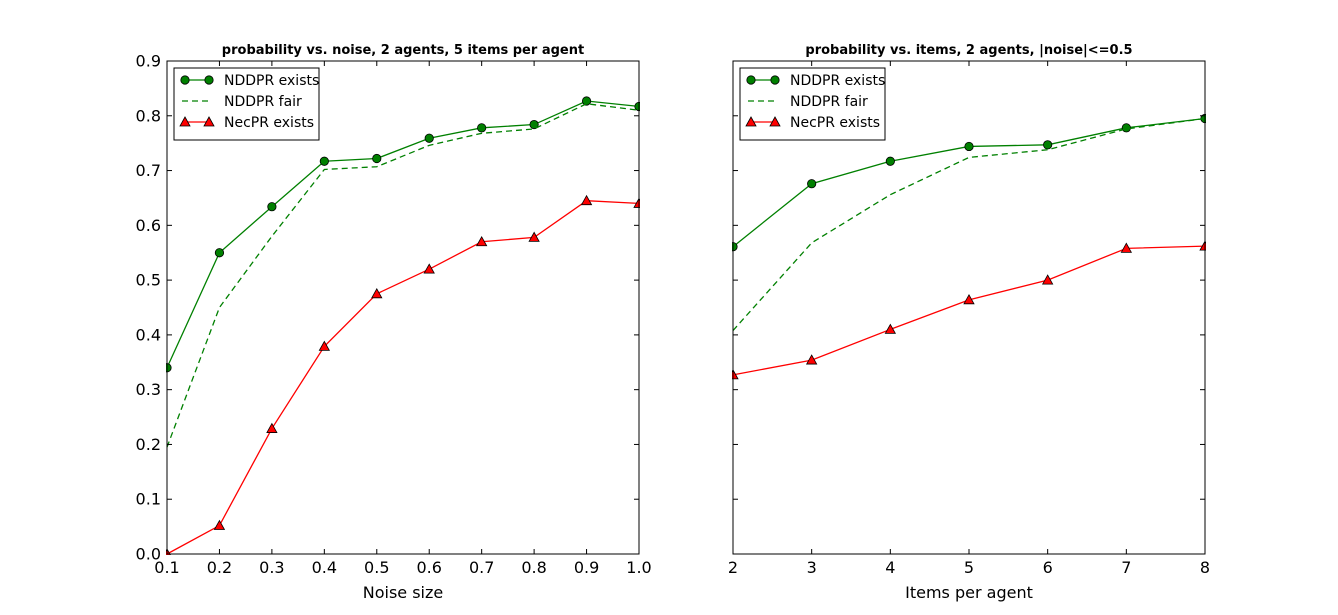  Describe the element at coordinates (148, 280) in the screenshot. I see `y-tick-label: 0.5` at that location.